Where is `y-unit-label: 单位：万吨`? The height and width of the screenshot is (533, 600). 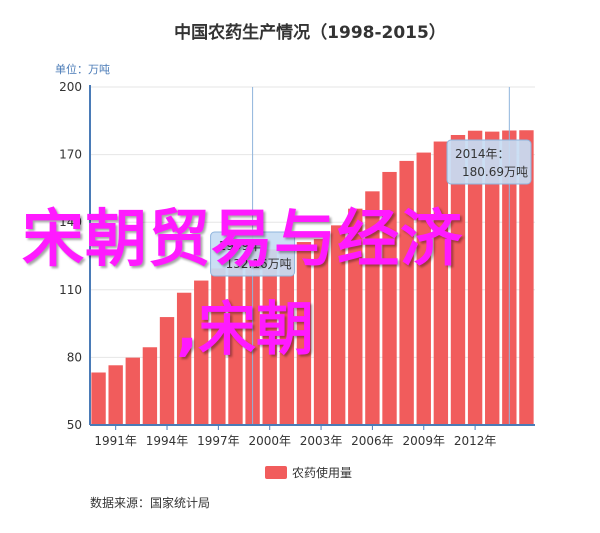 y-unit-label: 单位：万吨 is located at coordinates (82, 69).